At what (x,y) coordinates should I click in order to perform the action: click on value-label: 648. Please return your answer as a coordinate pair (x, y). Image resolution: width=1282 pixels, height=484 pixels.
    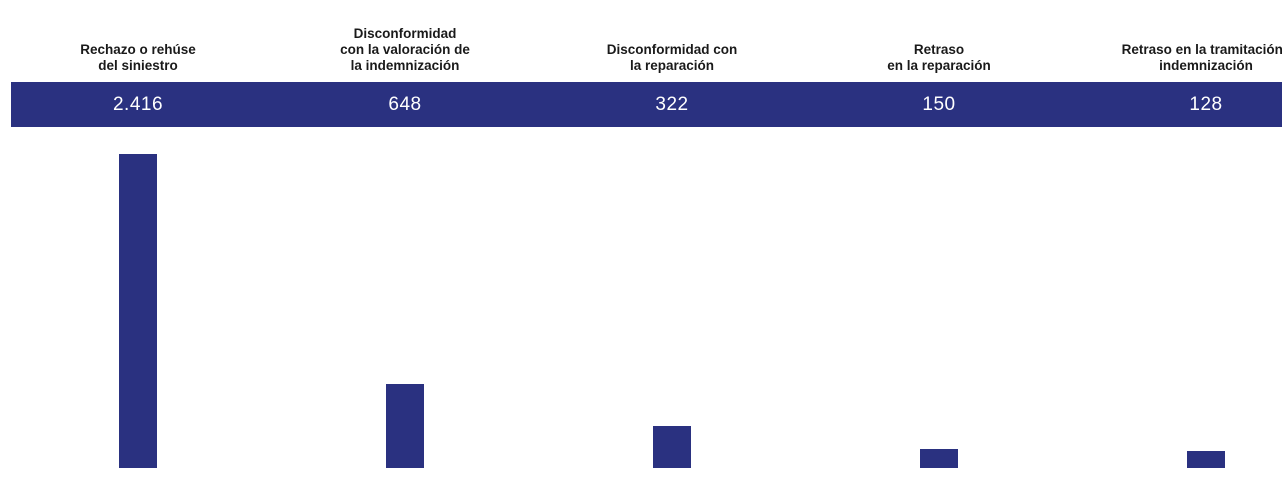
    Looking at the image, I should click on (405, 104).